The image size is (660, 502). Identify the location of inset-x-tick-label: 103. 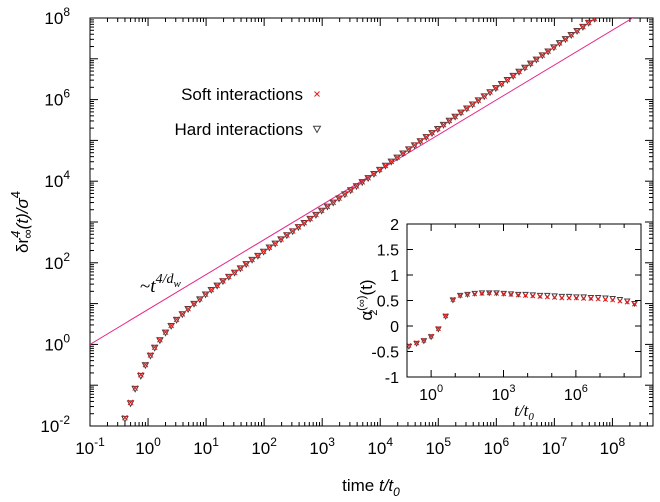
(504, 393).